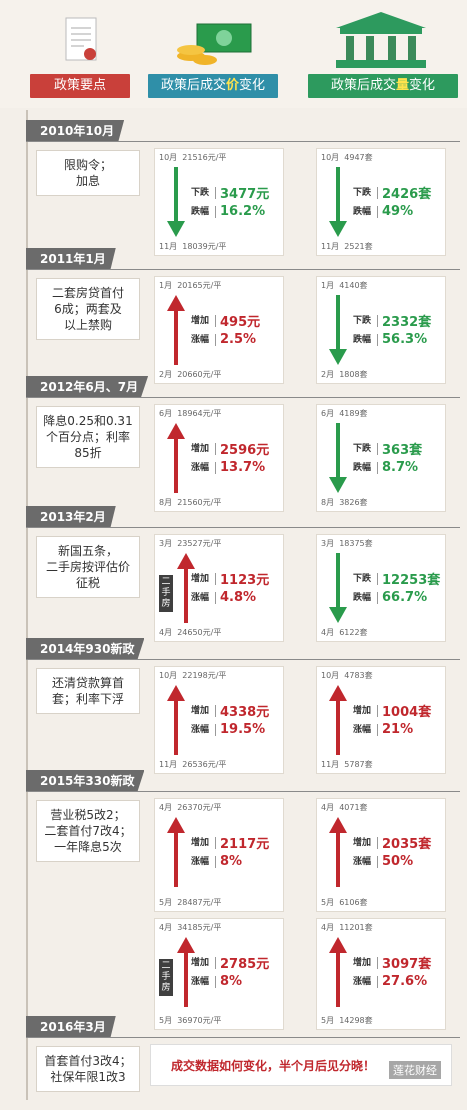  I want to click on volume-change-row: 下跌 12253套, so click(397, 580).